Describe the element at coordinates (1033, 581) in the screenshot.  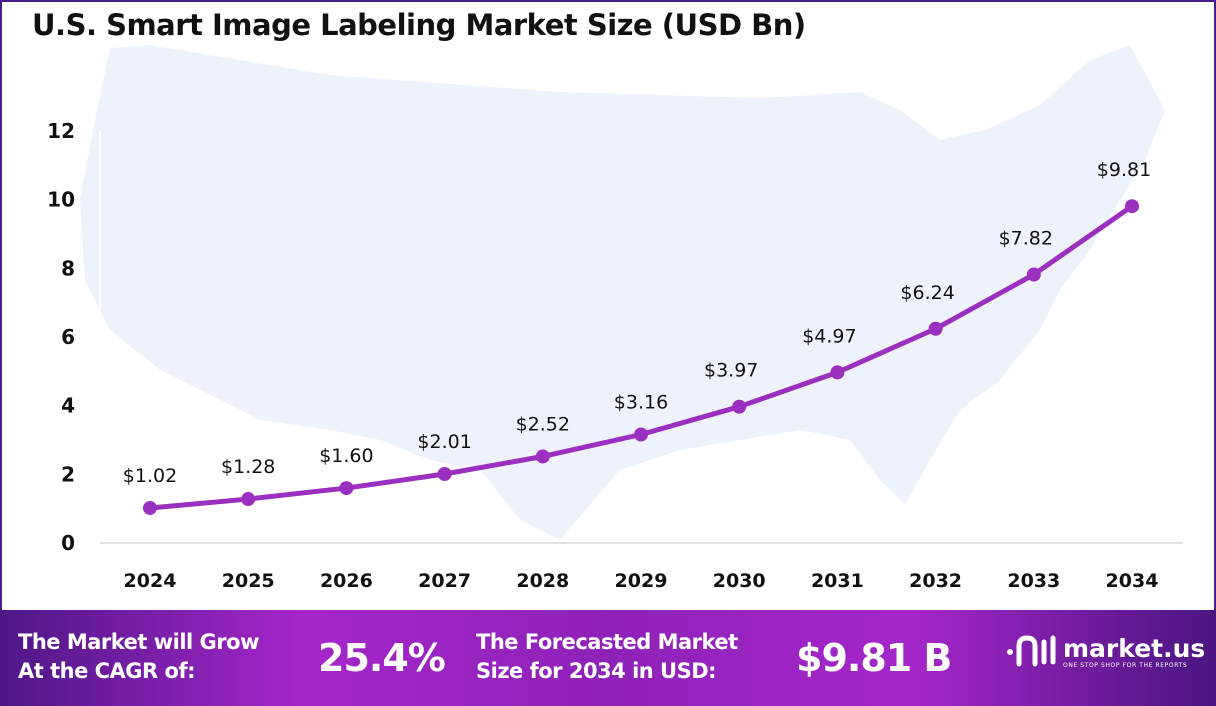
I see `x-tick-label: 2033` at that location.